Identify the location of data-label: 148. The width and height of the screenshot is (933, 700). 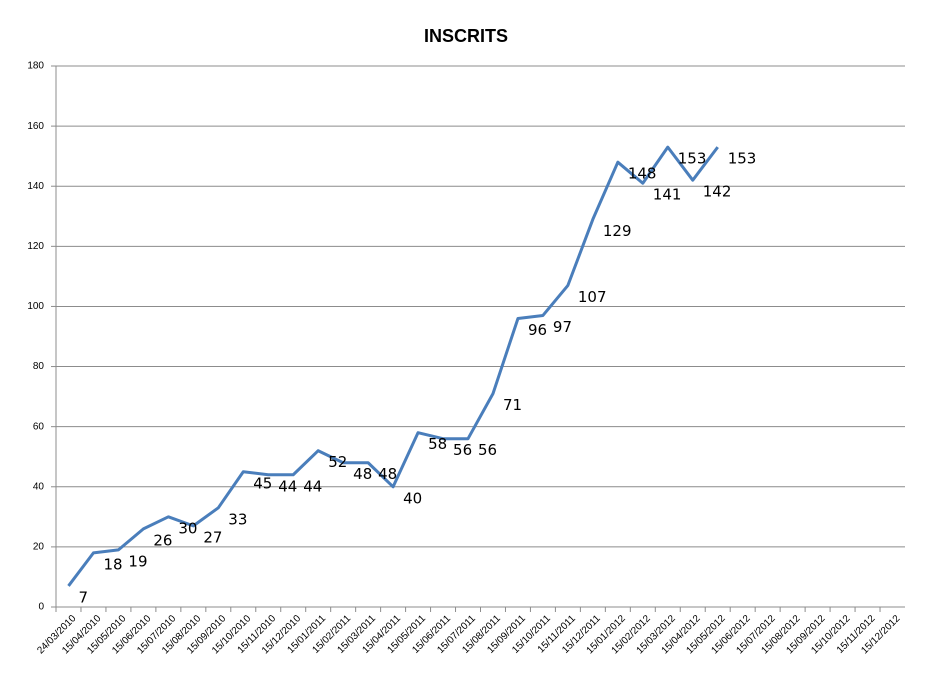
(642, 174).